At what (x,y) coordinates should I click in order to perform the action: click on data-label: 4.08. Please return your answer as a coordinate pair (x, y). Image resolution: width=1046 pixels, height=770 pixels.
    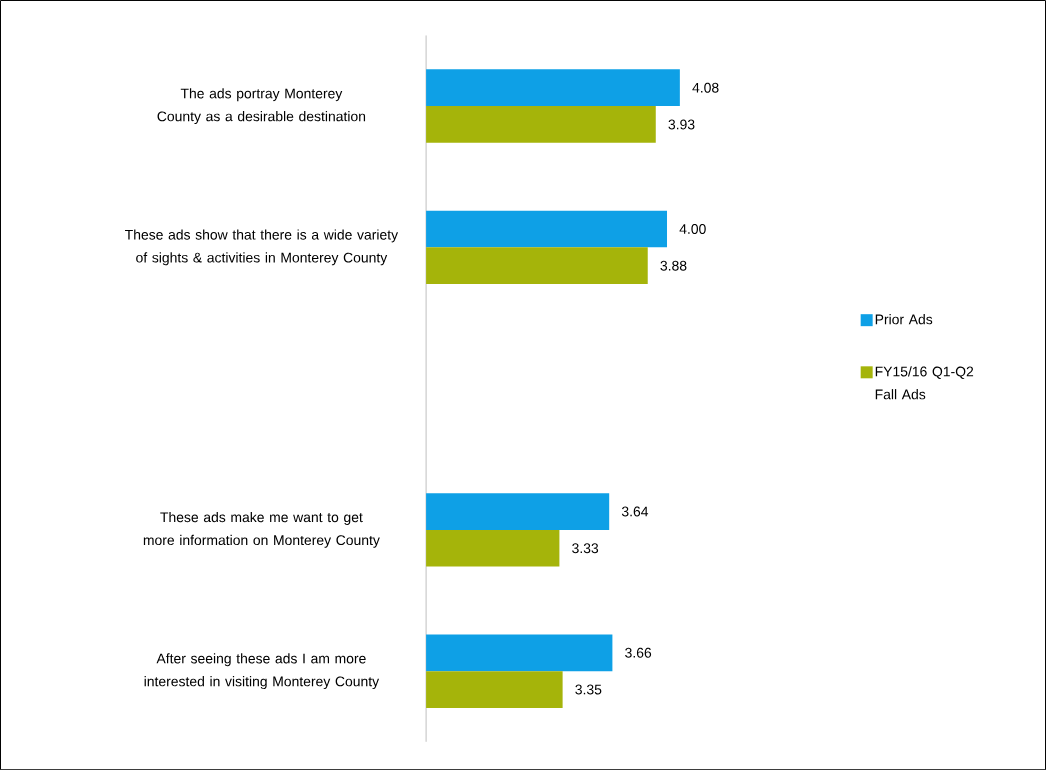
    Looking at the image, I should click on (705, 87).